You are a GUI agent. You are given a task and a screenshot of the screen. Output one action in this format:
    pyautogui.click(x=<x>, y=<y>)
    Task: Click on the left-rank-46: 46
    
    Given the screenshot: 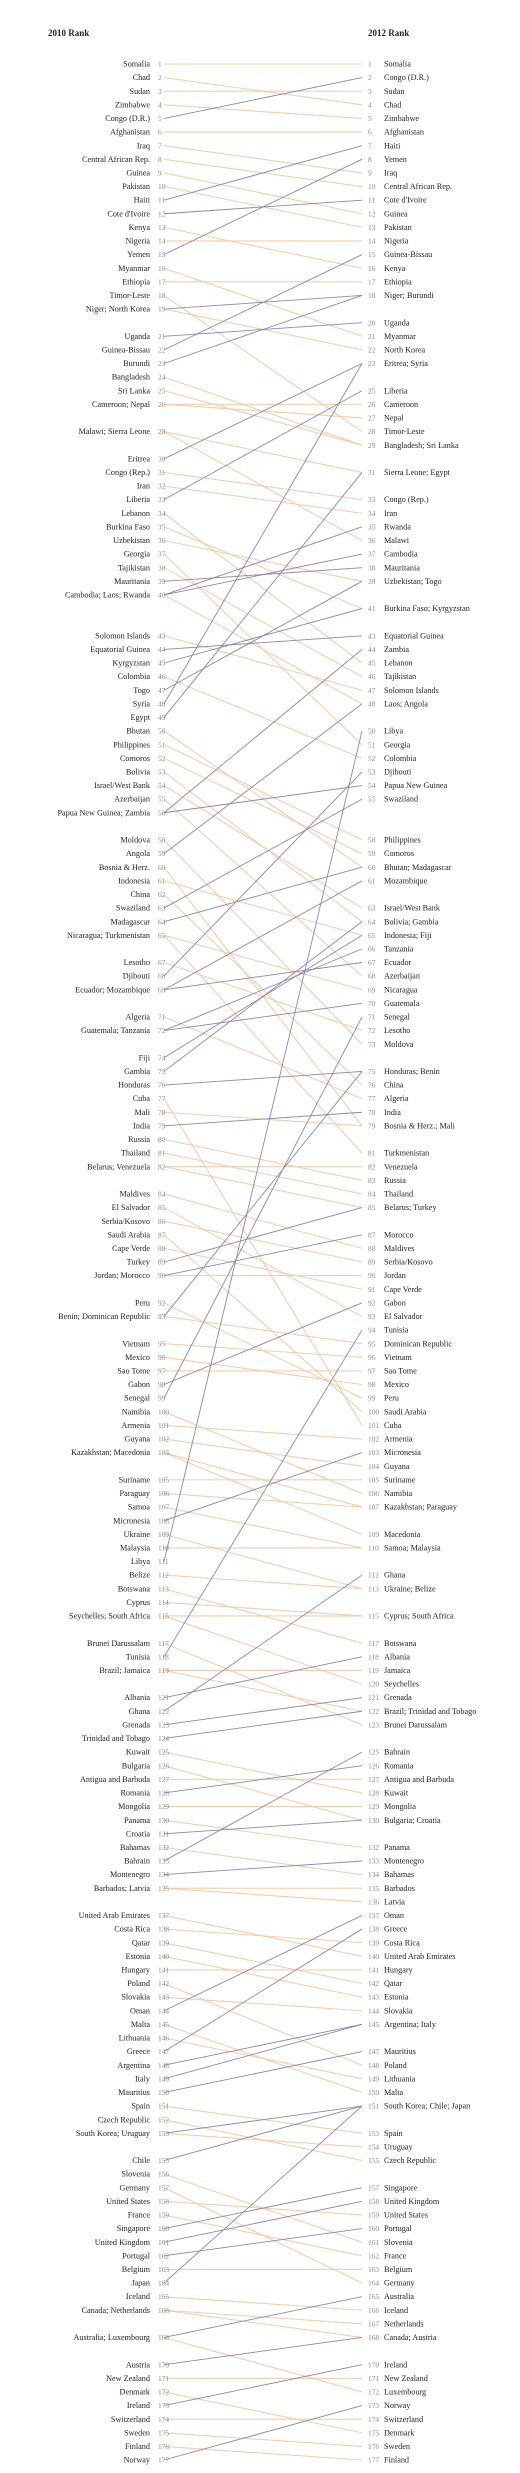 What is the action you would take?
    pyautogui.click(x=162, y=676)
    